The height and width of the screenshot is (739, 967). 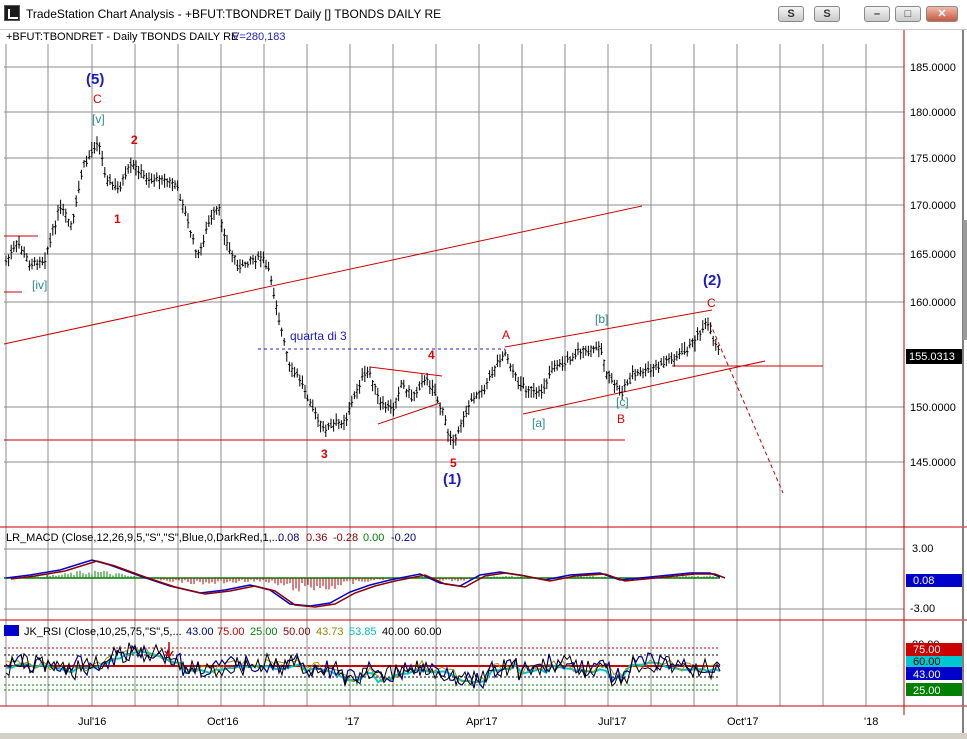 What do you see at coordinates (297, 632) in the screenshot?
I see `rsi-value: 50.00` at bounding box center [297, 632].